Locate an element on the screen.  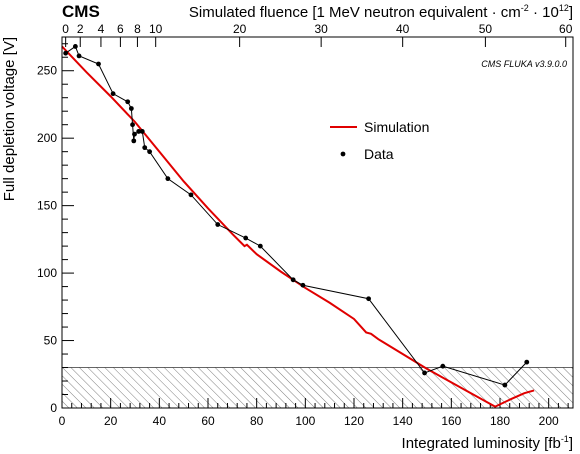
legend-data-label: Data is located at coordinates (379, 154).